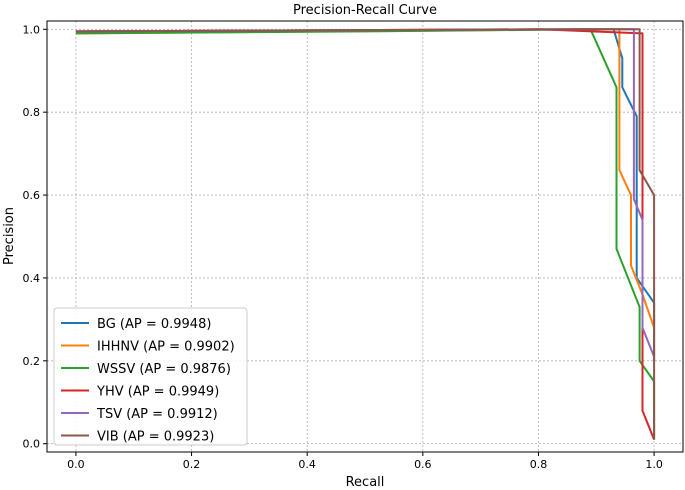  I want to click on legend-box, so click(150, 376).